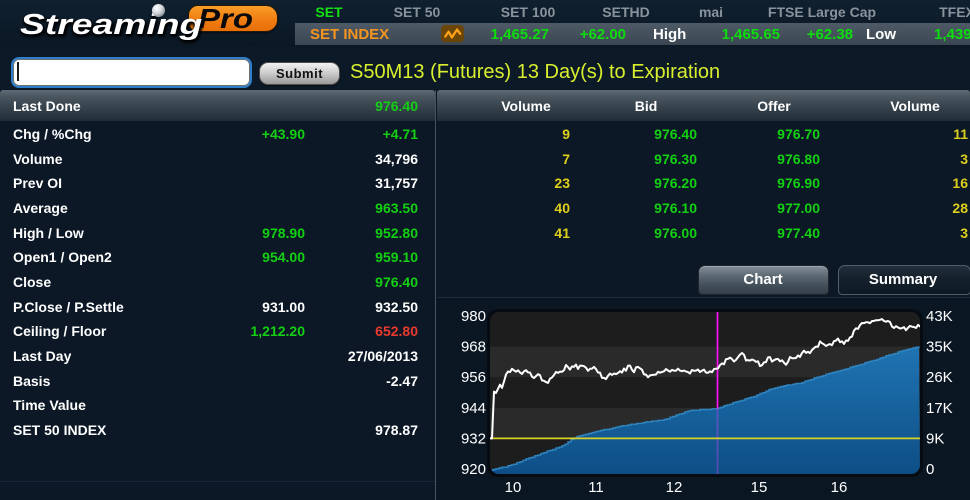 The width and height of the screenshot is (970, 500). I want to click on svg-text: 15, so click(759, 487).